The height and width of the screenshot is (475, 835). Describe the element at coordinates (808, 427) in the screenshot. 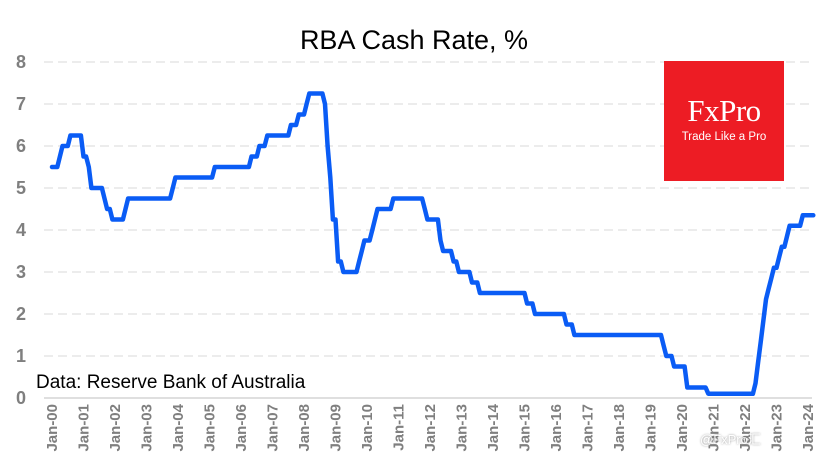

I see `x-tick-label: Jan-24` at that location.